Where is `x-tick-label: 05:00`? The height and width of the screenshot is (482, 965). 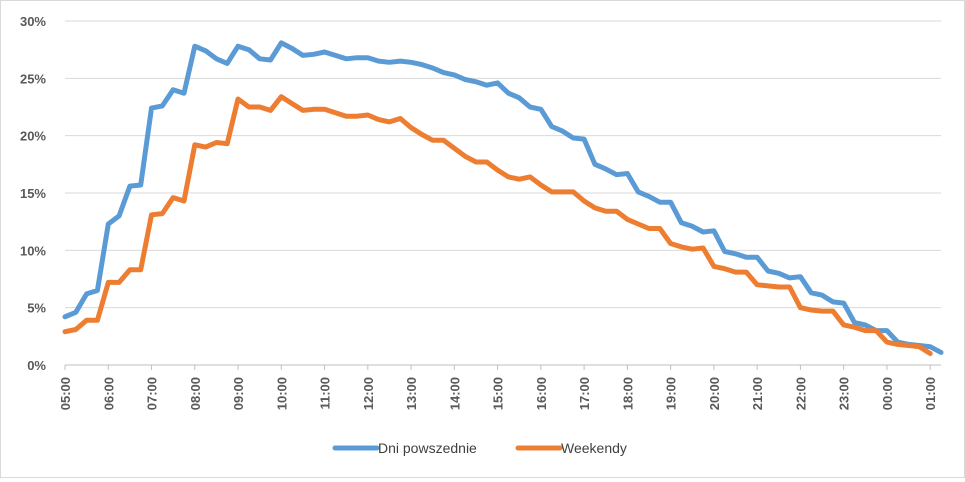
x-tick-label: 05:00 is located at coordinates (65, 393).